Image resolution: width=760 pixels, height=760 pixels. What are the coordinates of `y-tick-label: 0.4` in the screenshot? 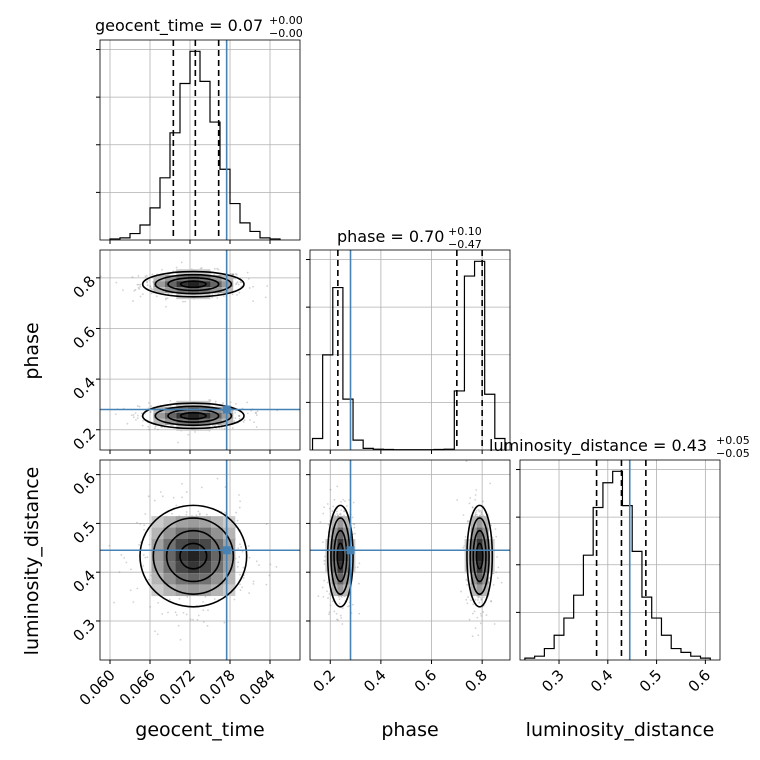 It's located at (84, 388).